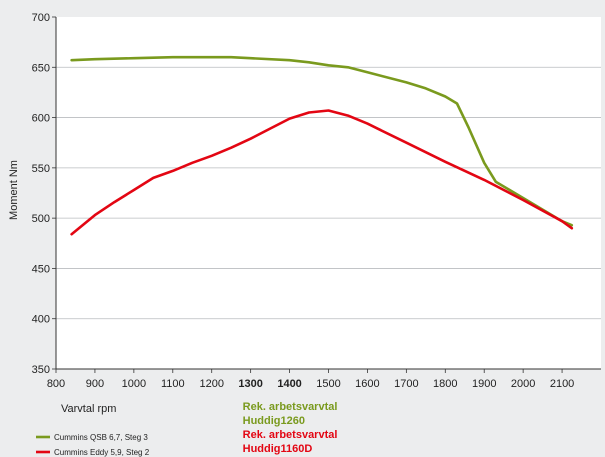 Image resolution: width=605 pixels, height=457 pixels. What do you see at coordinates (88, 409) in the screenshot?
I see `x-axis-title: Varvtal rpm` at bounding box center [88, 409].